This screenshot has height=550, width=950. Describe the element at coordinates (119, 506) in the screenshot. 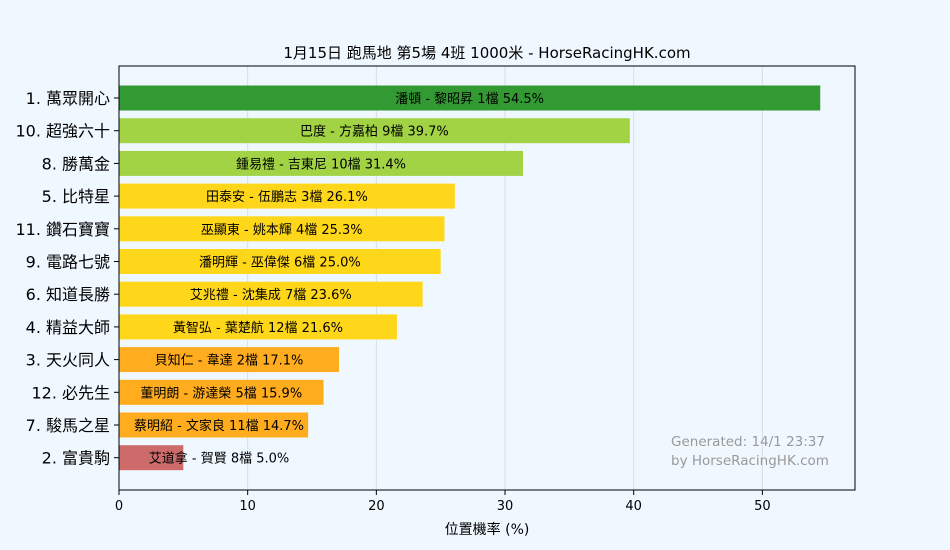

I see `x-tick-label: 0` at that location.